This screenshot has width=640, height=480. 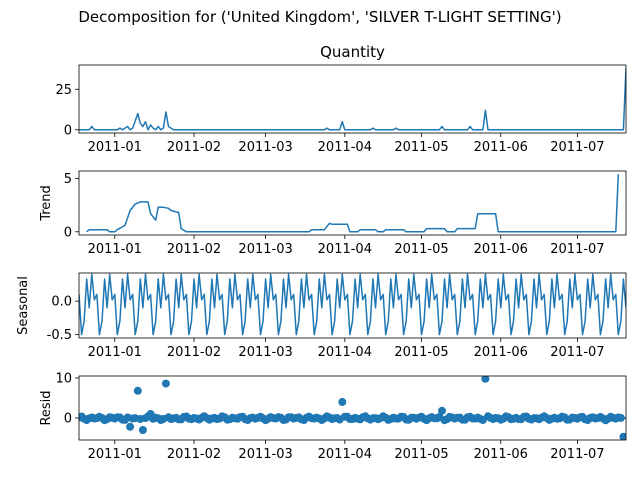 I want to click on y-tick-label: 10, so click(x=63, y=379).